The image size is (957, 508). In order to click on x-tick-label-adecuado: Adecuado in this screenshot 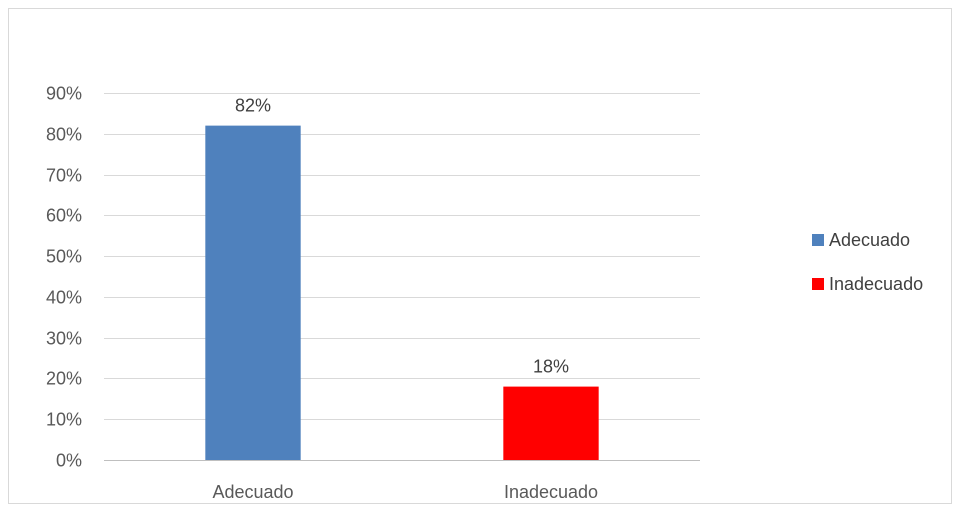, I will do `click(252, 492)`.